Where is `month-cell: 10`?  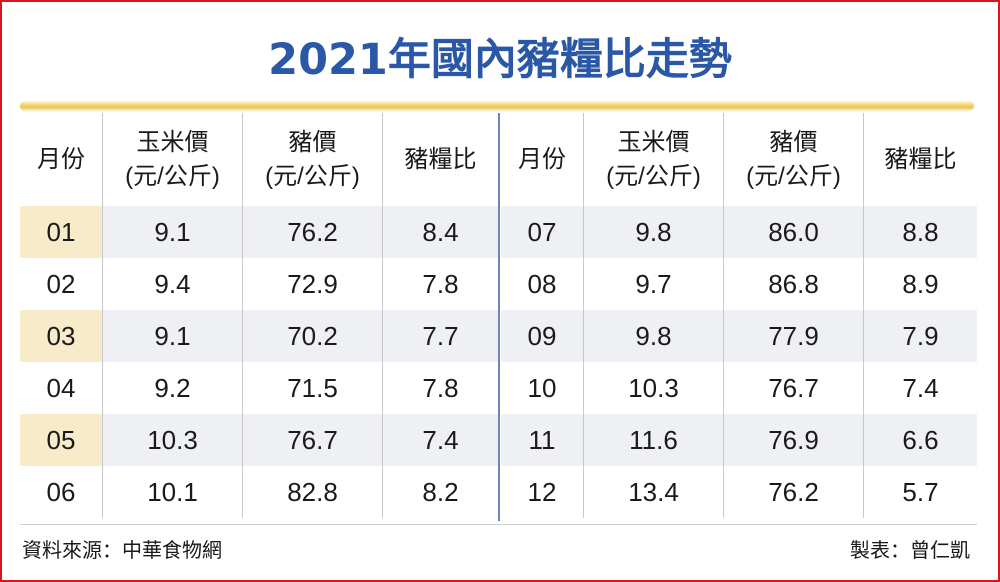
month-cell: 10 is located at coordinates (542, 388).